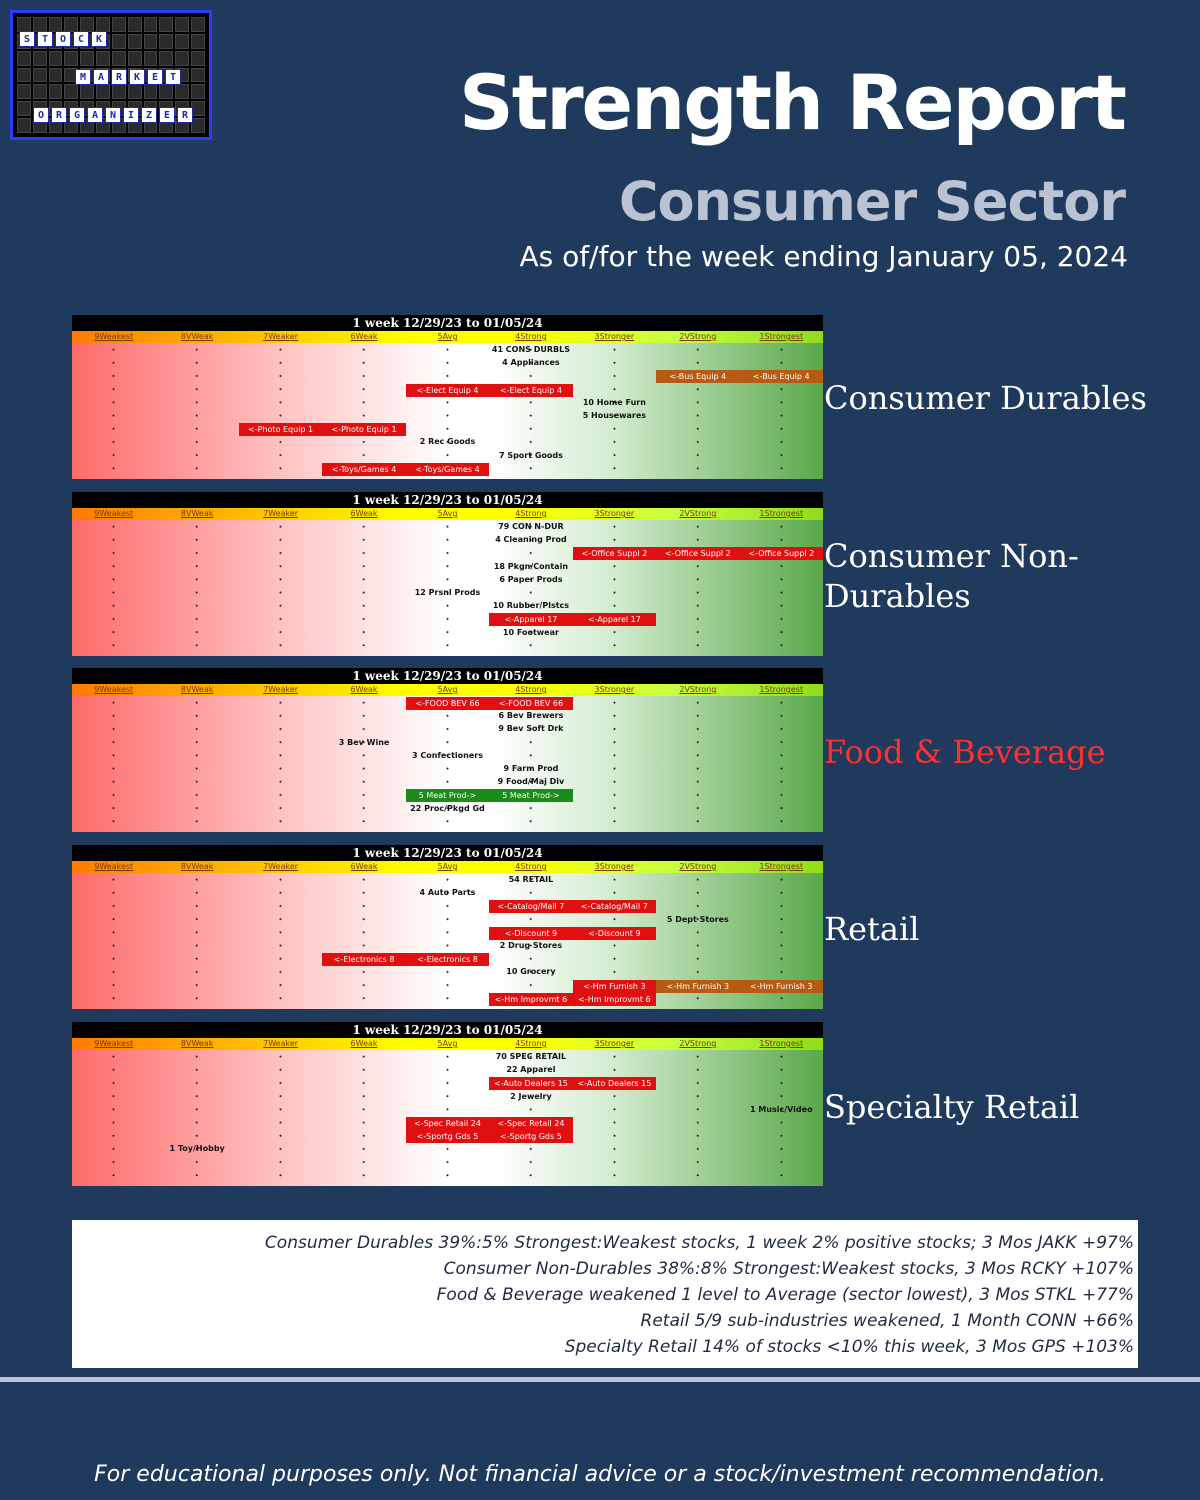 This screenshot has height=1500, width=1200. I want to click on industry-label: 79 CON N-DUR, so click(531, 526).